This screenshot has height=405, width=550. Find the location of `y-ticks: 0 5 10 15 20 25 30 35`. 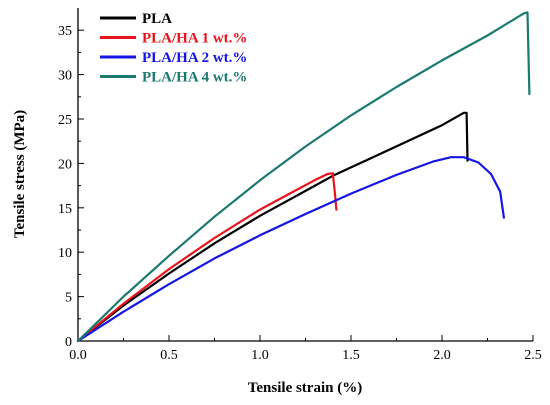

y-ticks: 0 5 10 15 20 25 30 35 is located at coordinates (71, 187).